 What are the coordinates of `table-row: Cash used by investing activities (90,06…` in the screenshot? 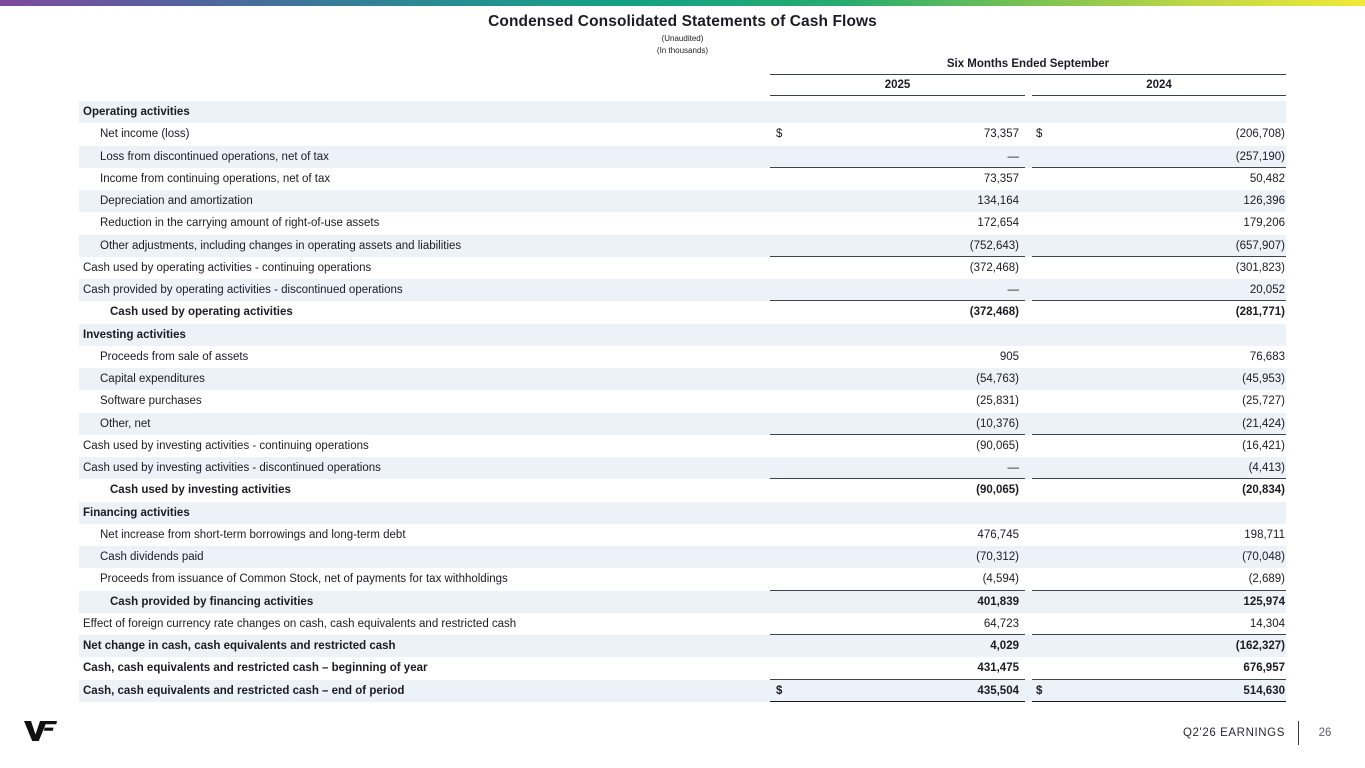 It's located at (682, 490).